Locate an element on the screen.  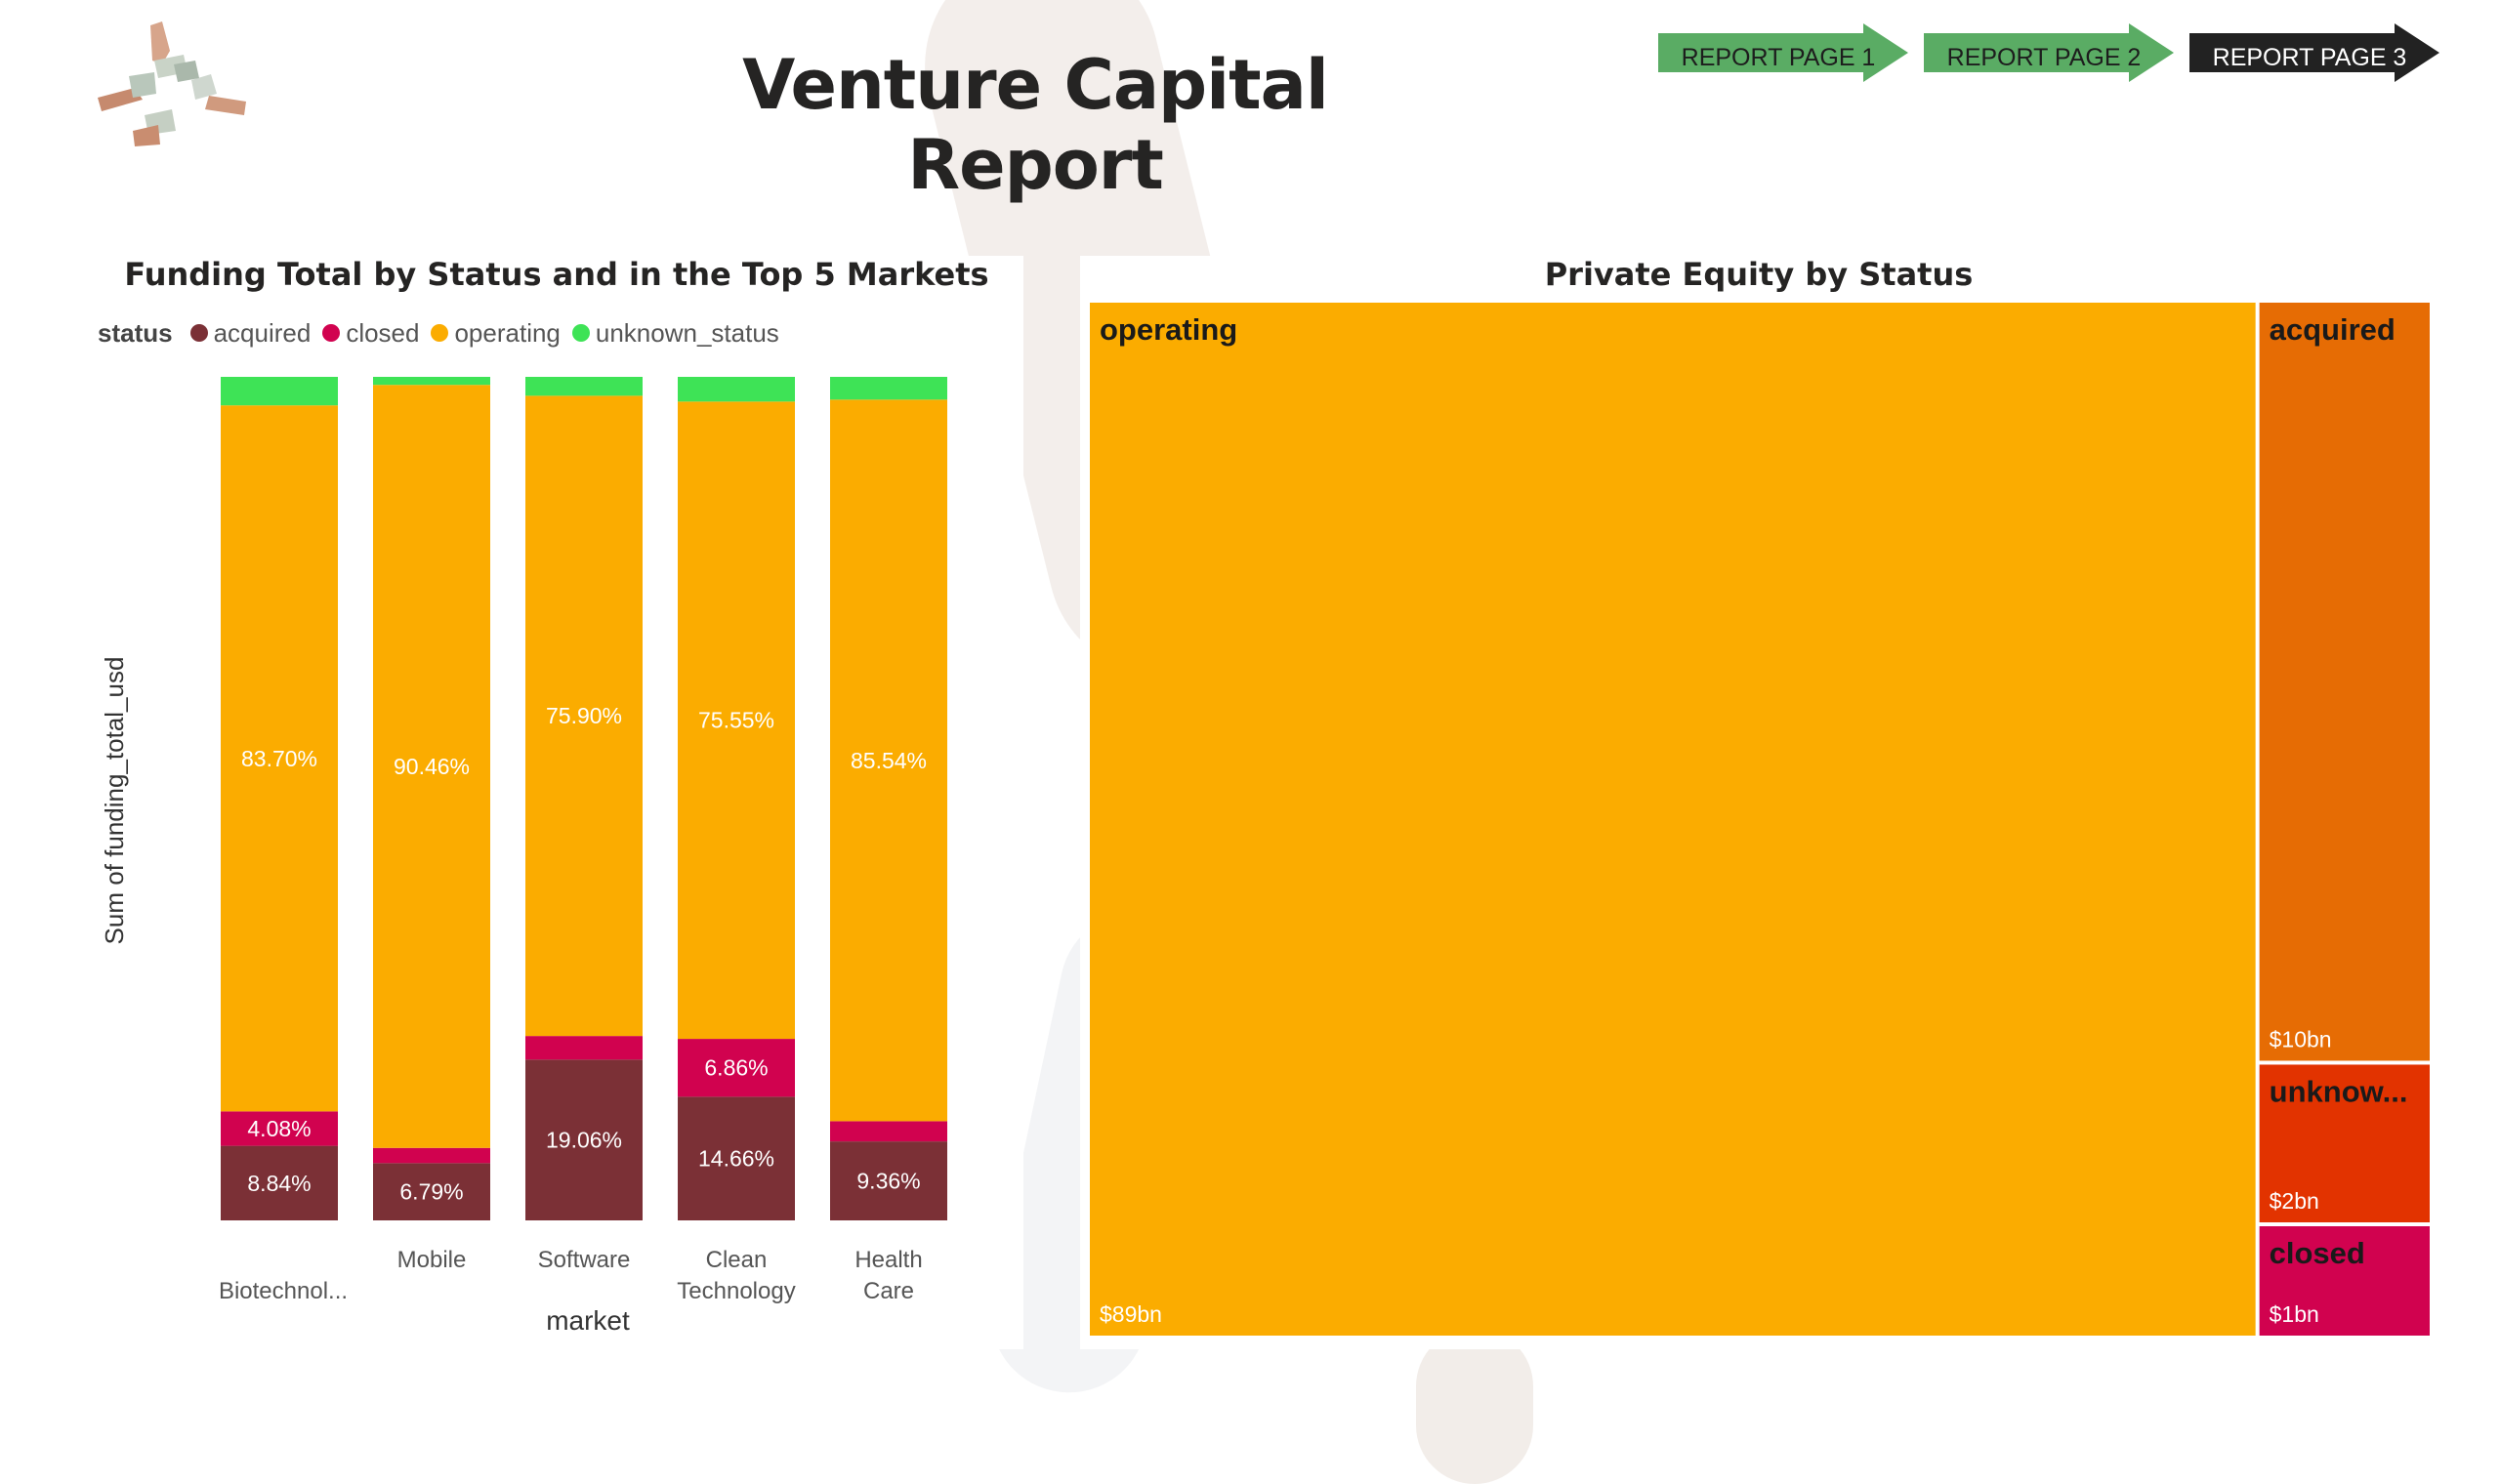
legend-item-acquired: acquired is located at coordinates (250, 334).